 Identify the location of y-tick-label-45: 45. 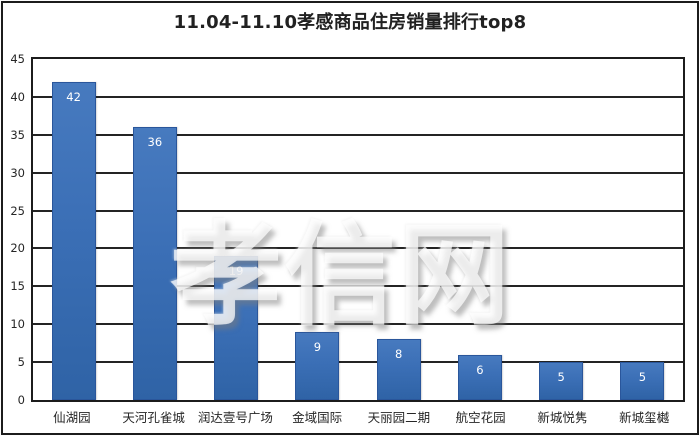
(17, 59).